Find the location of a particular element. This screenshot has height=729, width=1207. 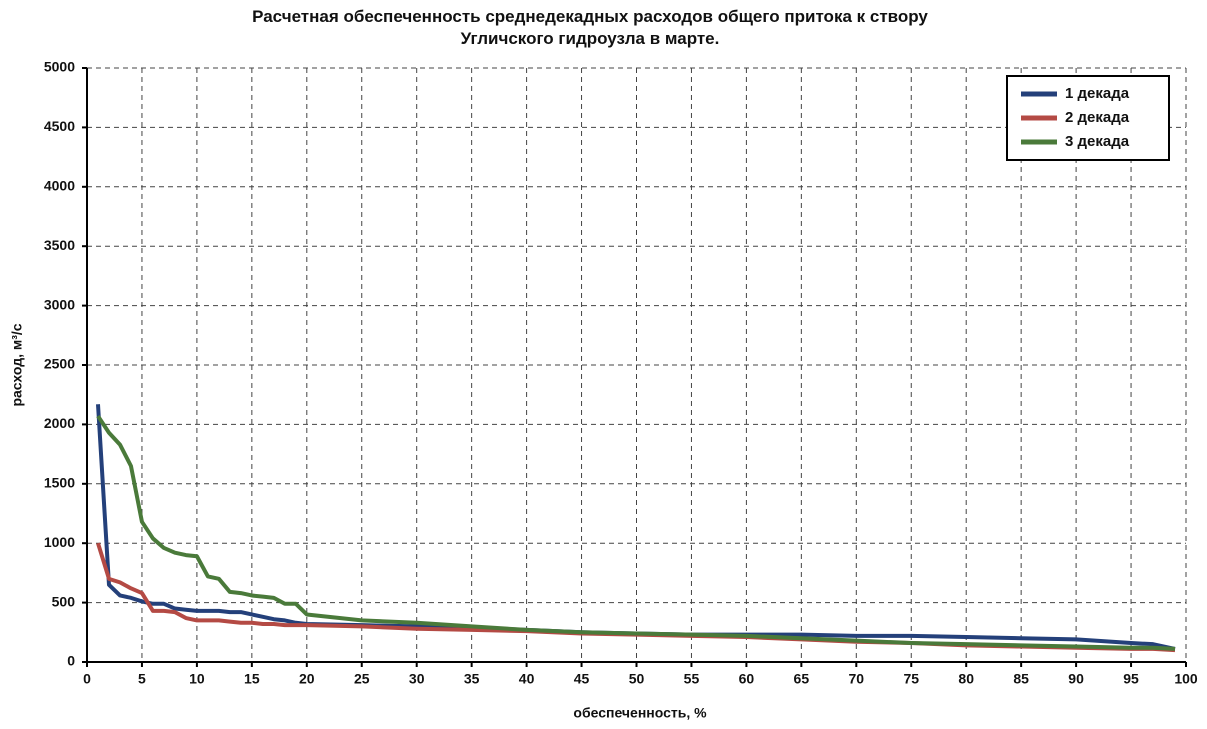

y-tick-label: 4500 is located at coordinates (59, 126).